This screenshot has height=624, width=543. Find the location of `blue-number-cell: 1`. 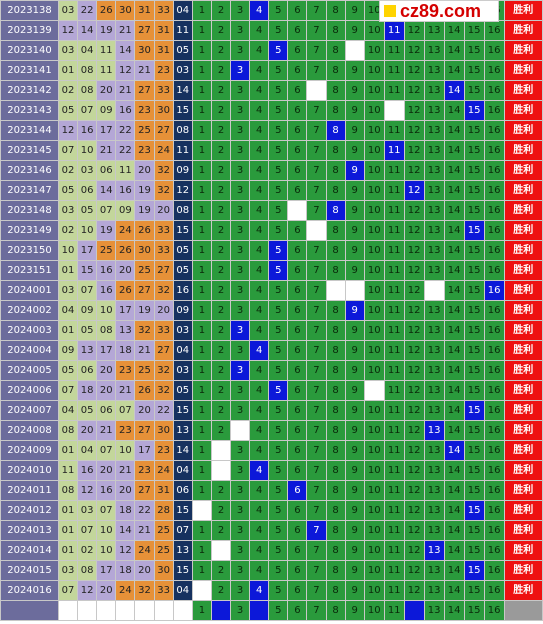

blue-number-cell: 1 is located at coordinates (201, 370).